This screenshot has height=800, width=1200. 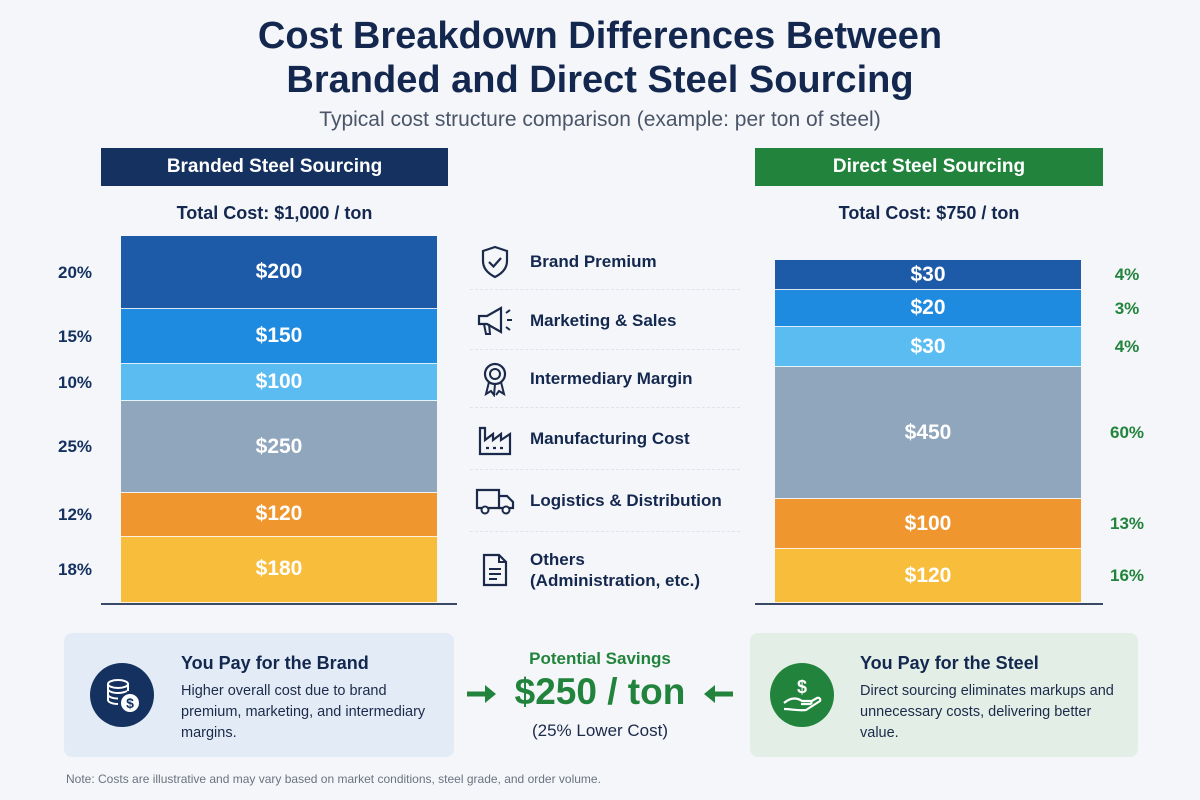 I want to click on legend-label: Marketing & Sales, so click(x=603, y=320).